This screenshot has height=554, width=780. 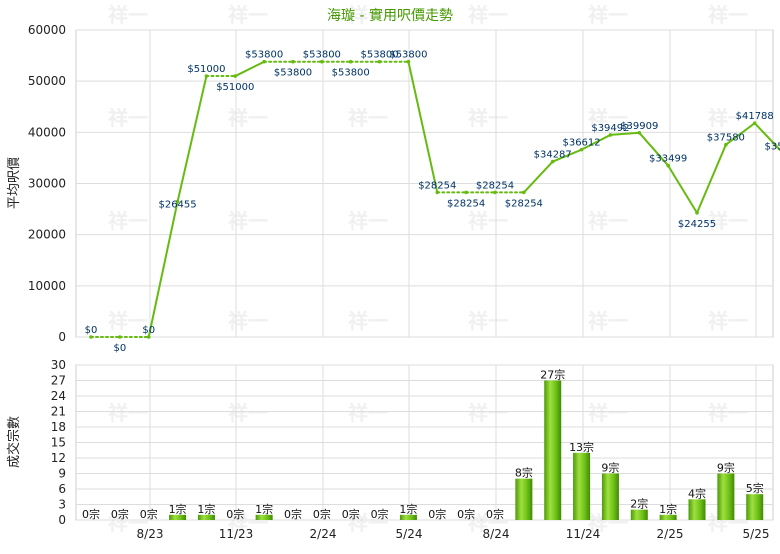 I want to click on x-tick-label: 2/24, so click(x=323, y=534).